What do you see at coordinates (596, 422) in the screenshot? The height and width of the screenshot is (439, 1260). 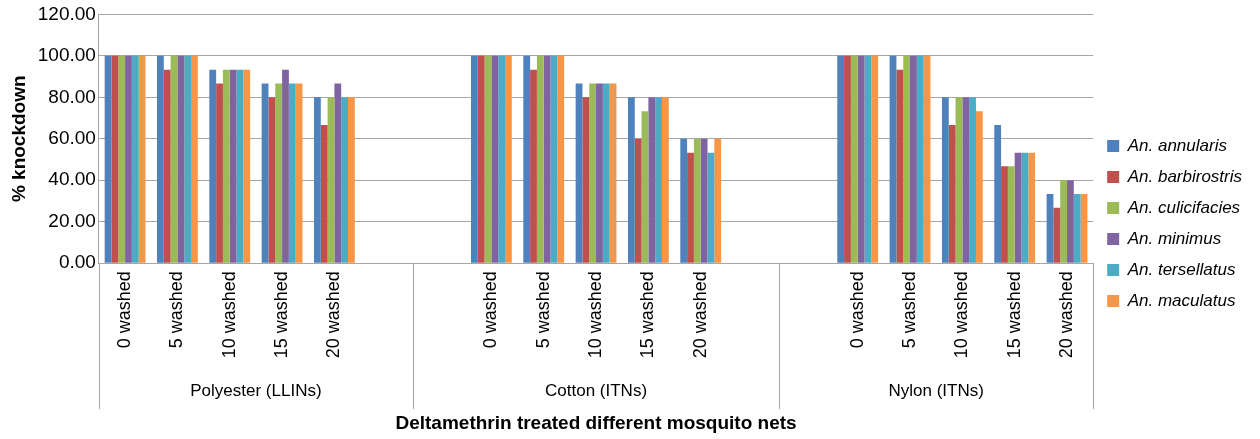 I see `x-axis-title: Deltamethrin treated different mosquito nets` at bounding box center [596, 422].